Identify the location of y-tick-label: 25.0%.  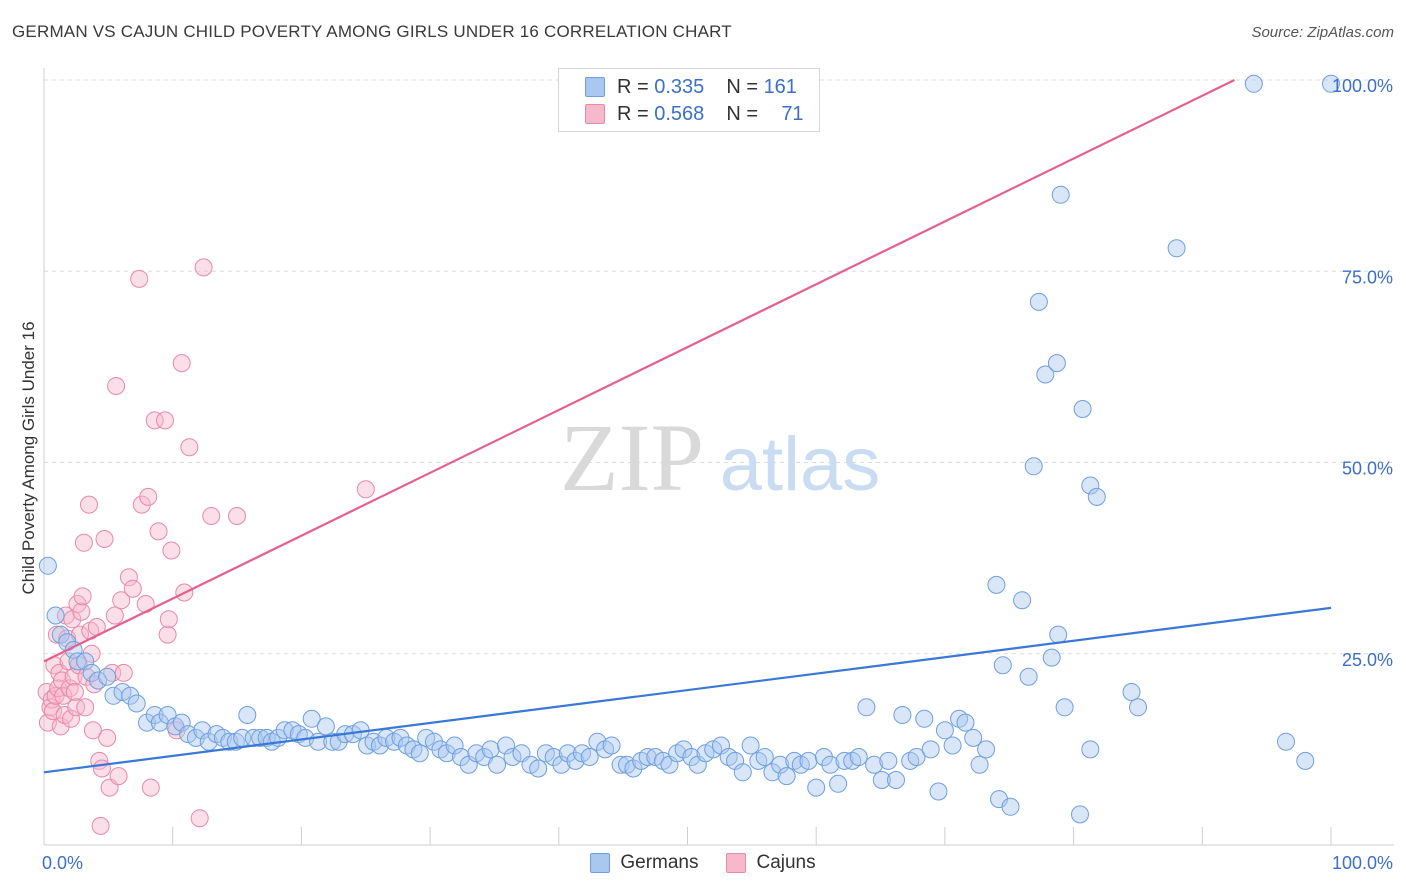
(1367, 660).